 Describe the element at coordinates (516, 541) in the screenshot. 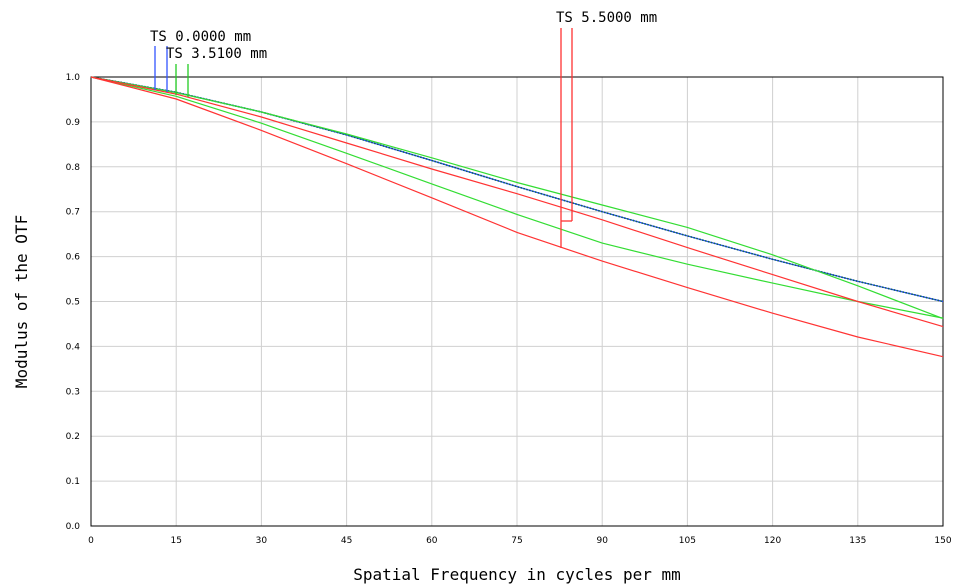

I see `x-tick-label: 75` at that location.